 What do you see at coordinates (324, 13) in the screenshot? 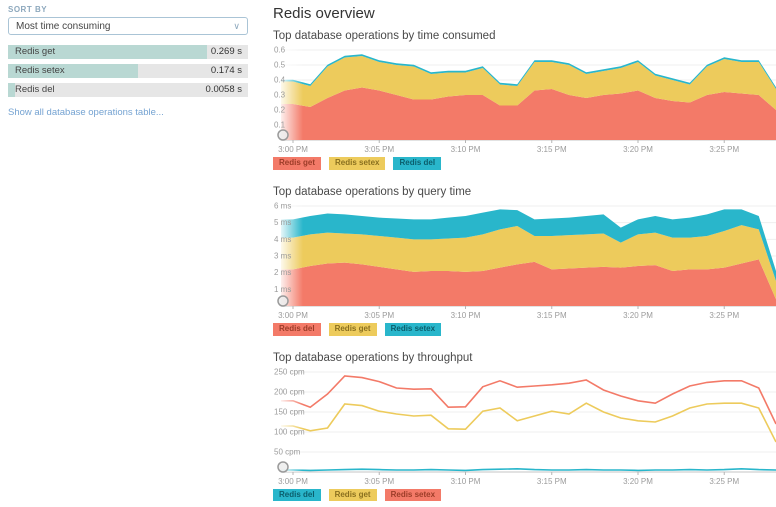
I see `page-title: Redis overview` at bounding box center [324, 13].